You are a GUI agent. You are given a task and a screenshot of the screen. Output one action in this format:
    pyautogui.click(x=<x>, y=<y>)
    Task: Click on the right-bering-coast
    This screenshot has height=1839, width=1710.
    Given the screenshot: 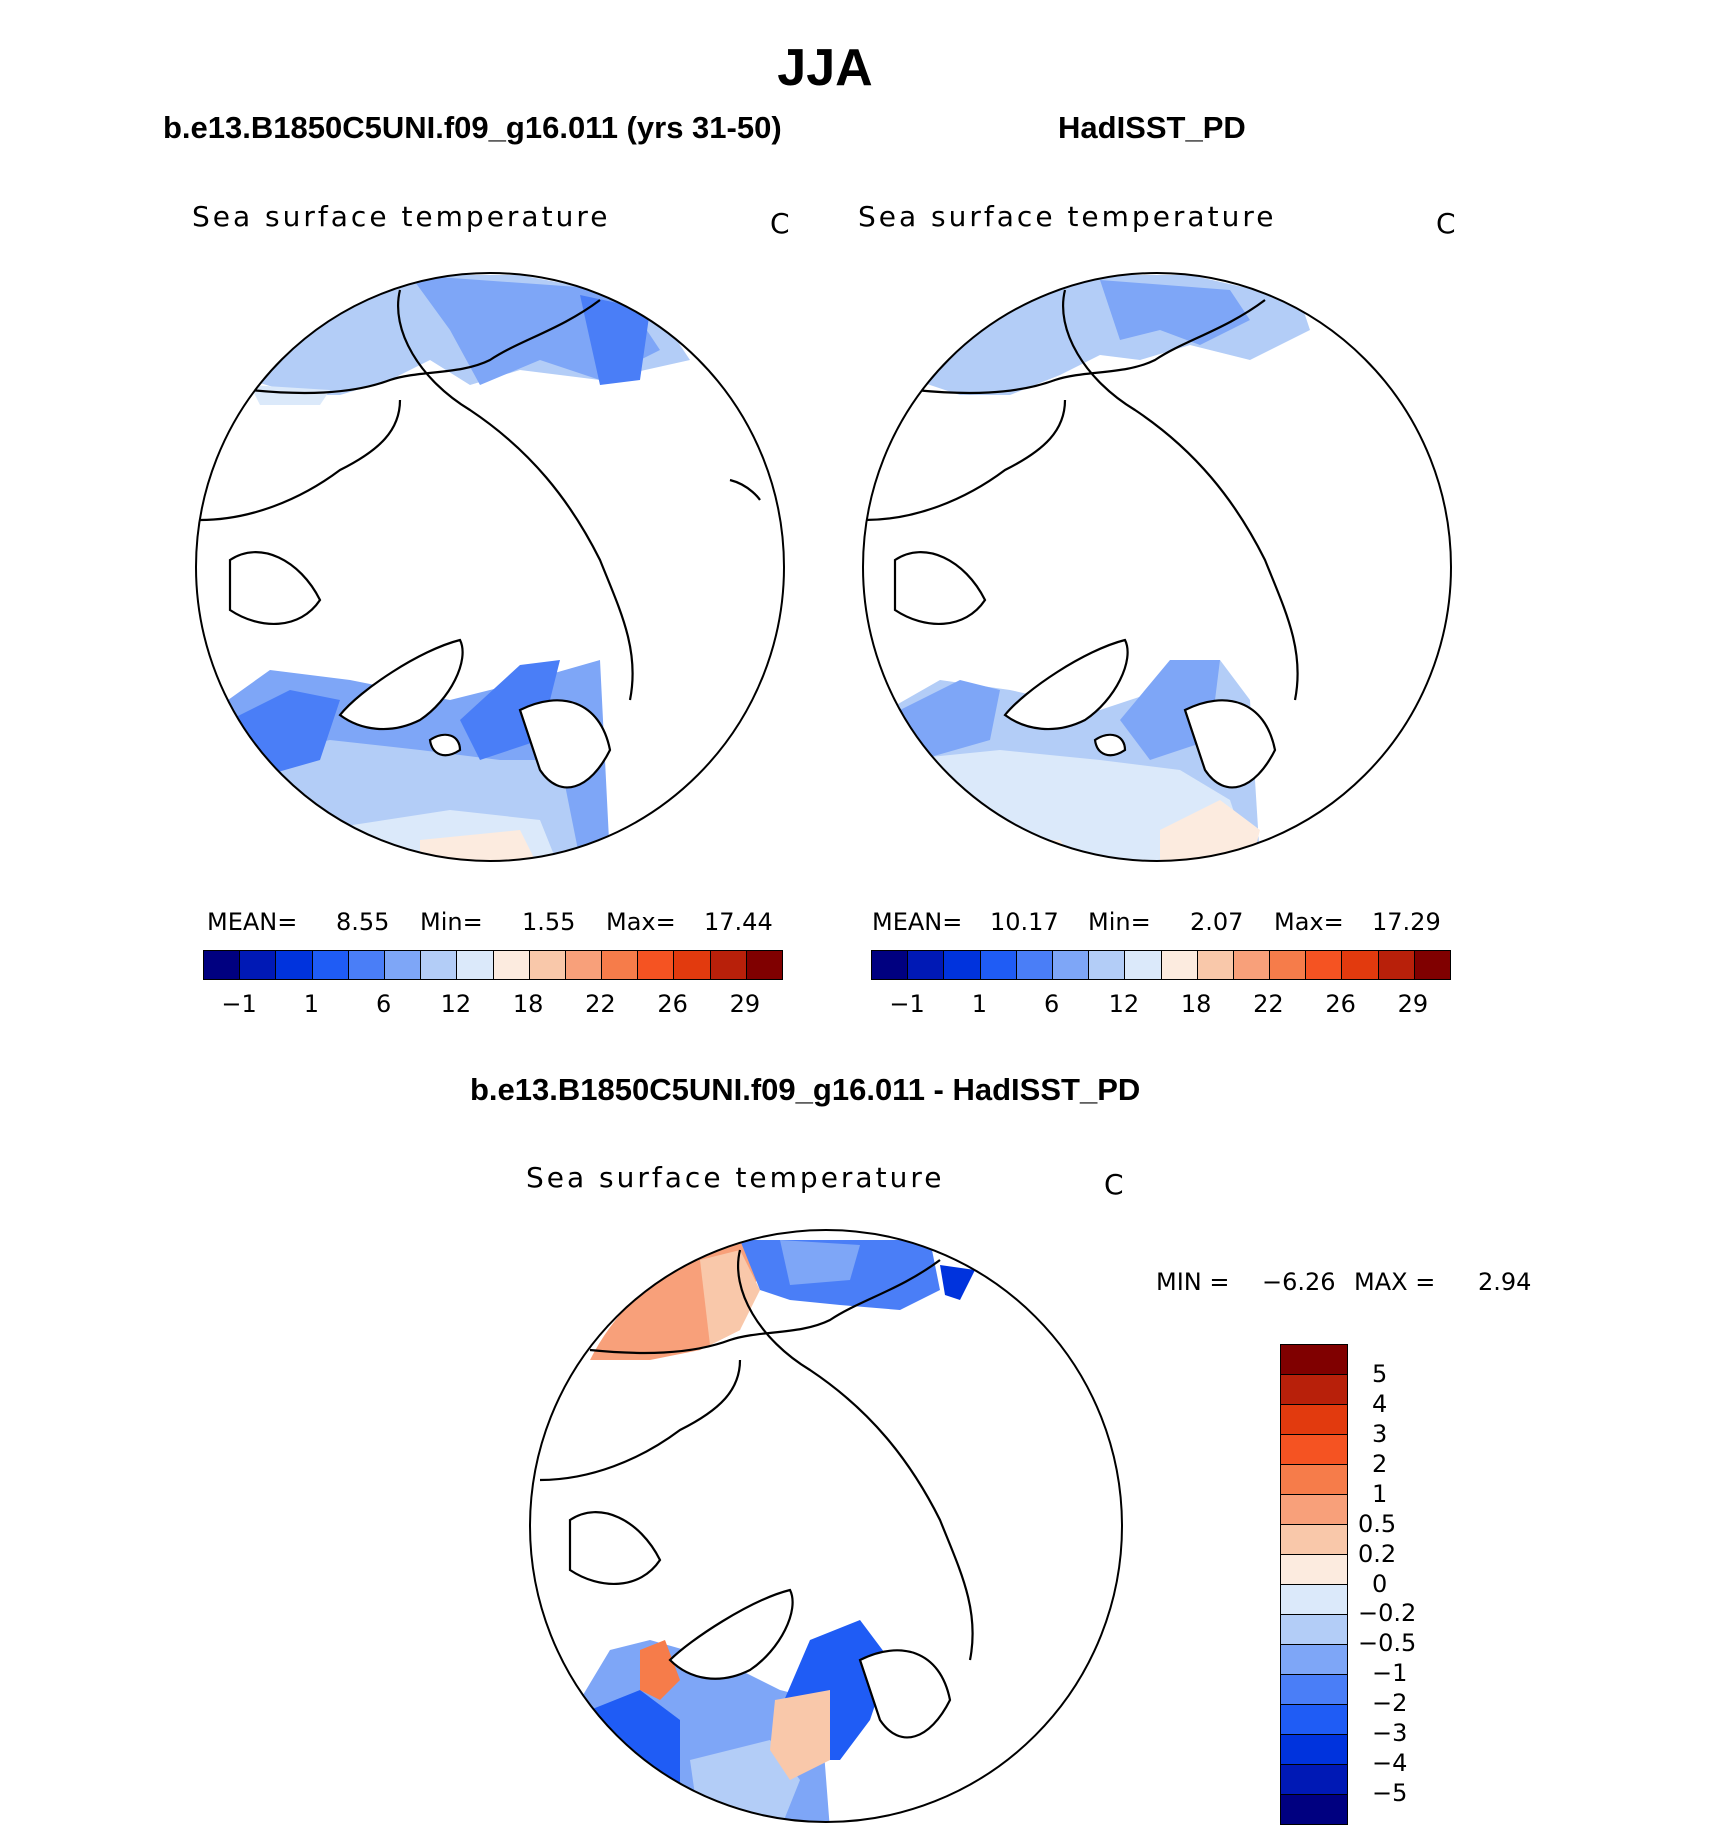 What is the action you would take?
    pyautogui.click(x=1090, y=347)
    